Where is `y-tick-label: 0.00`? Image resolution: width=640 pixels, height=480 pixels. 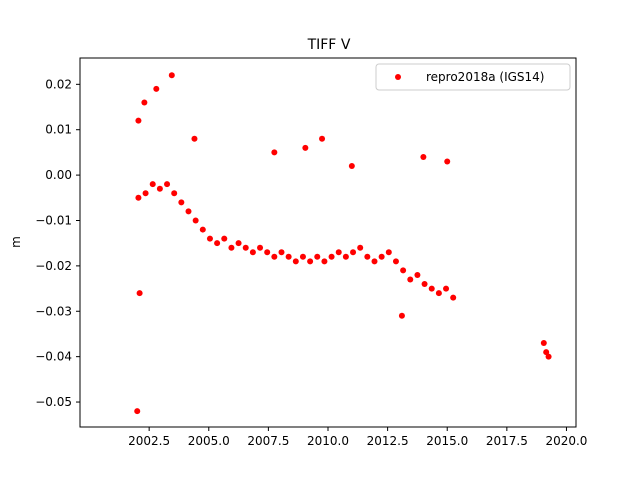
y-tick-label: 0.00 is located at coordinates (58, 175).